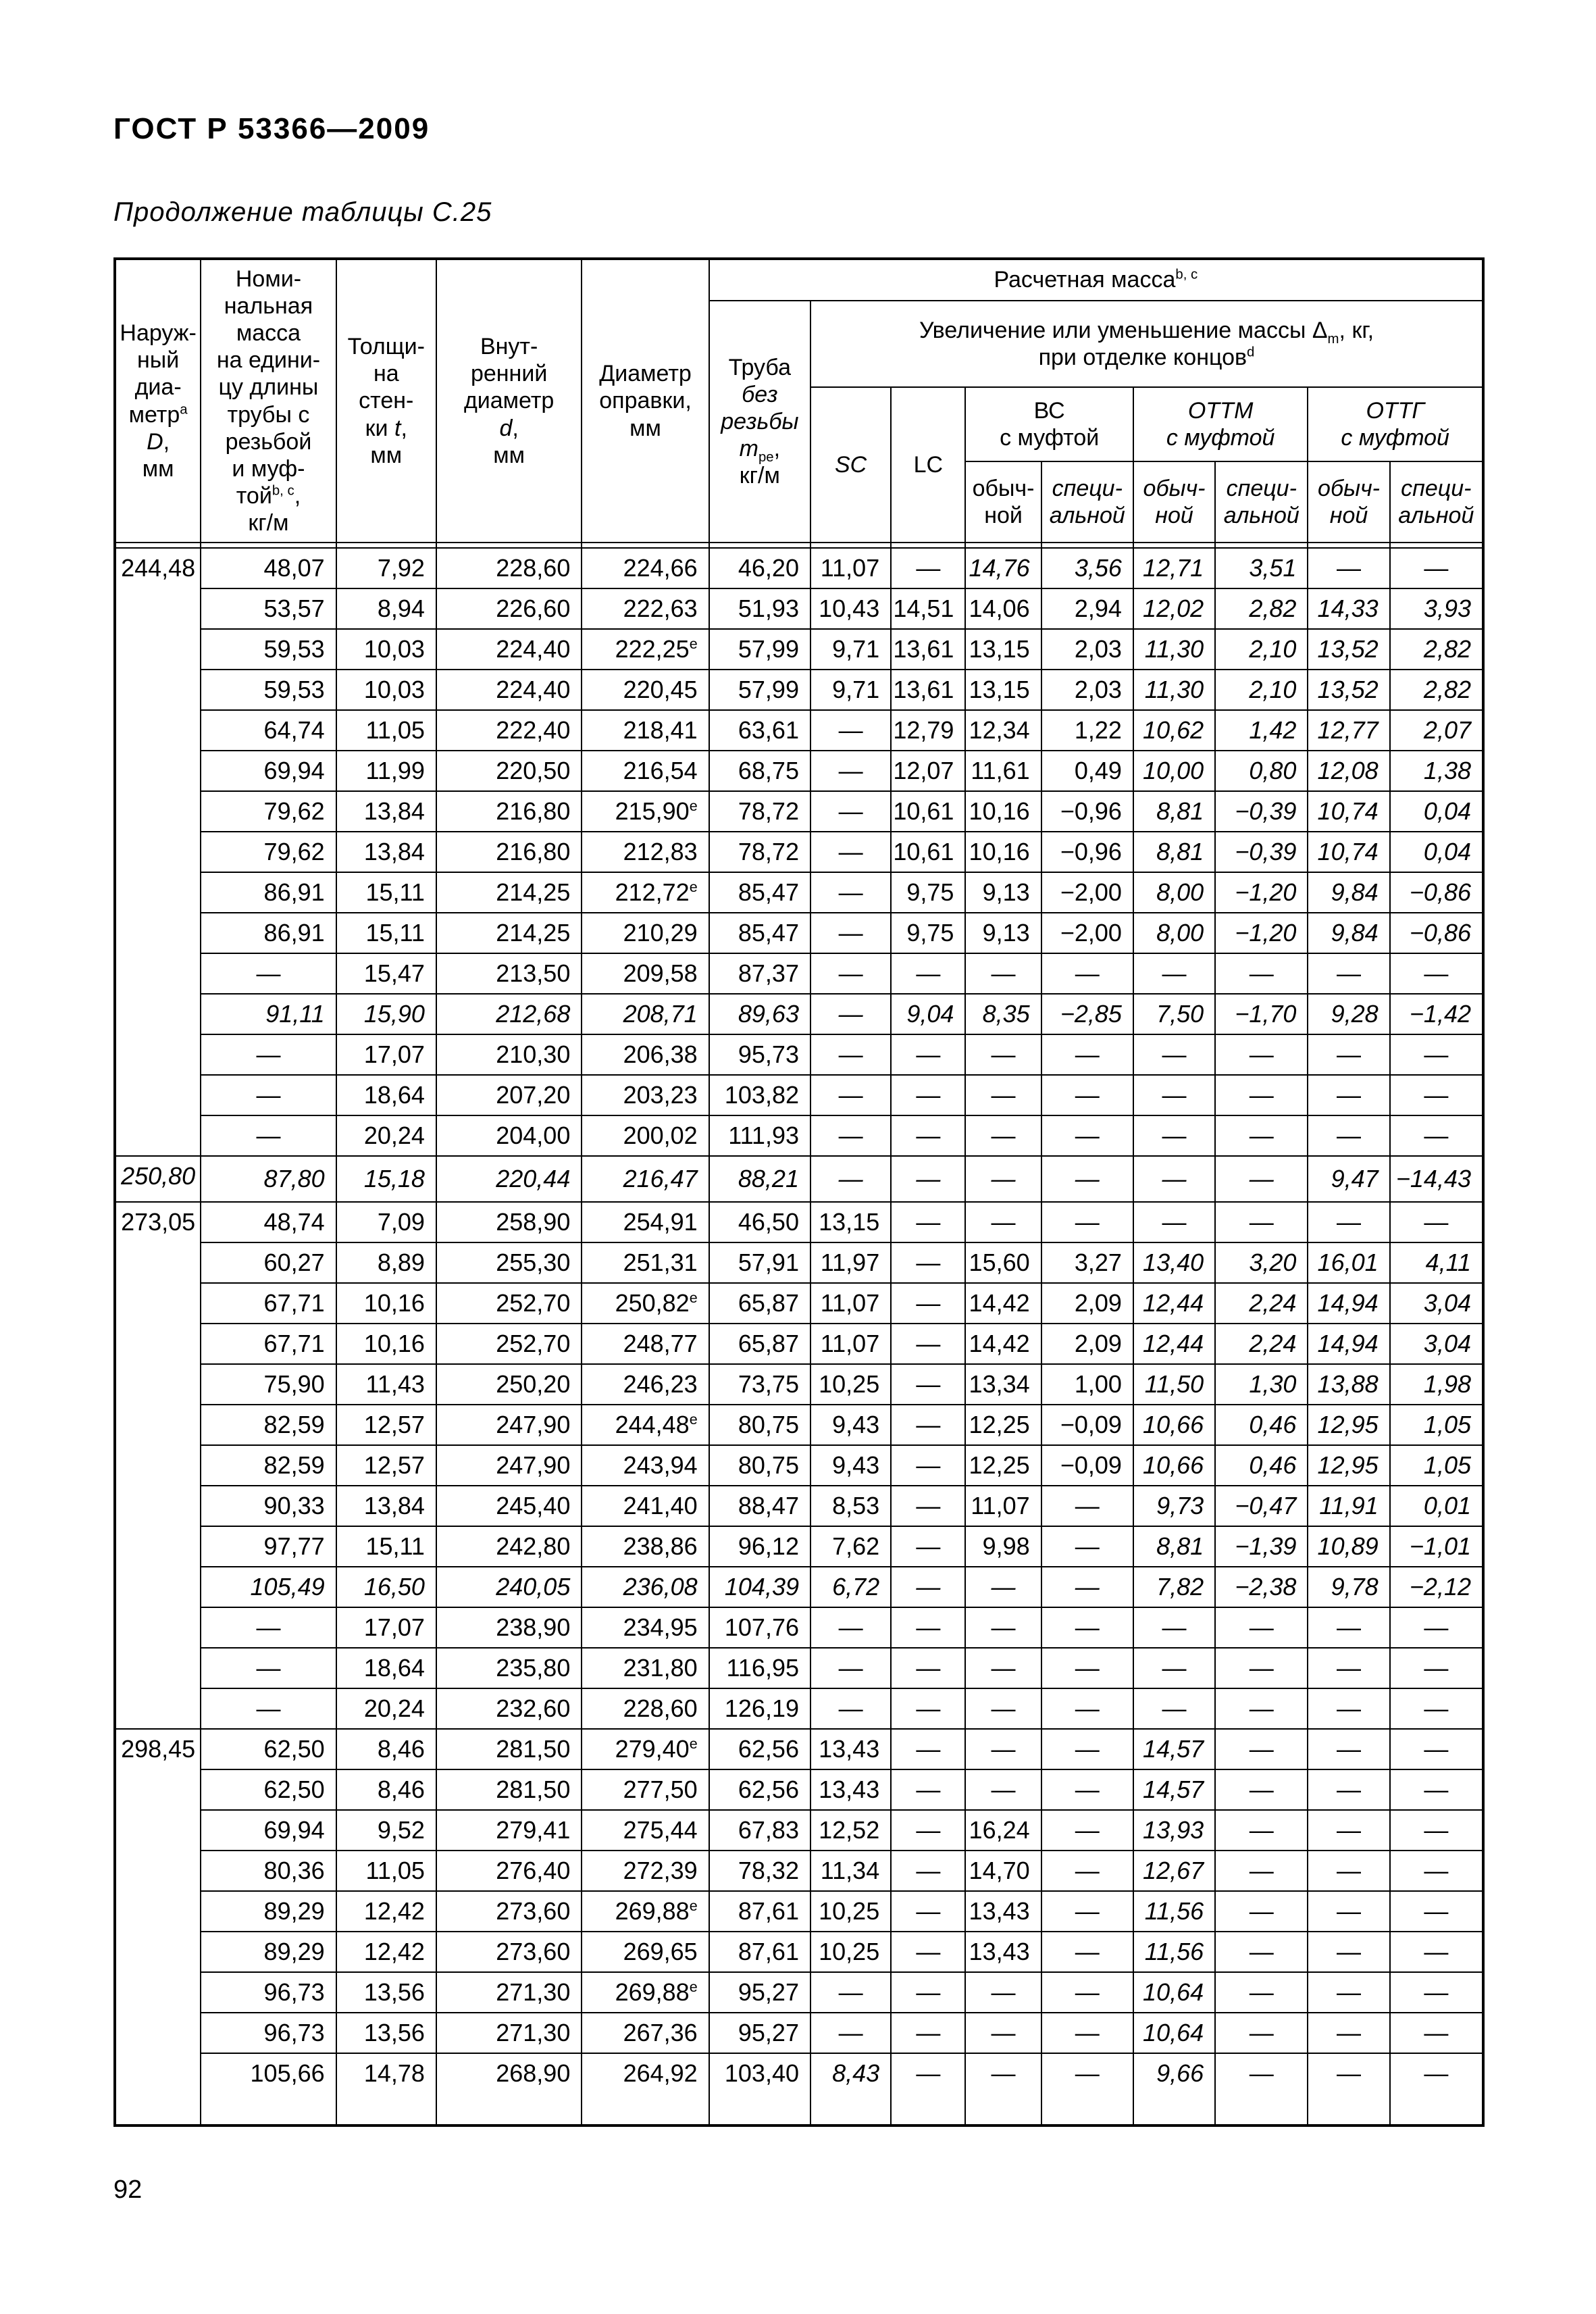 The width and height of the screenshot is (1596, 2314). Describe the element at coordinates (509, 1506) in the screenshot. I see `table-cell: 245,40` at that location.